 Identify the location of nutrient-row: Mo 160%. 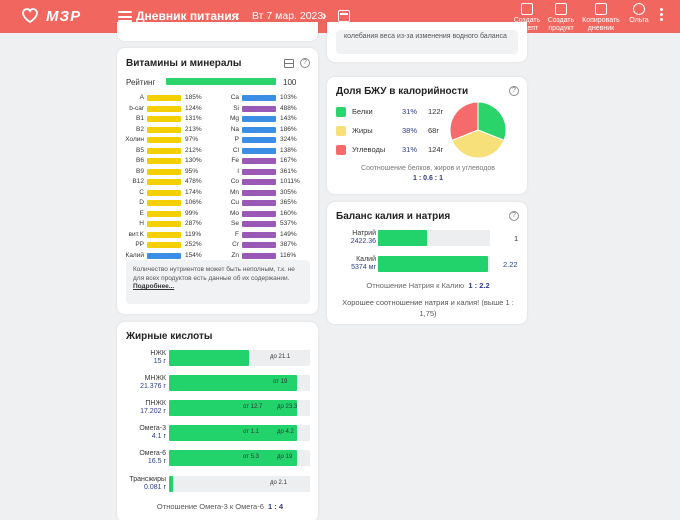
(255, 213).